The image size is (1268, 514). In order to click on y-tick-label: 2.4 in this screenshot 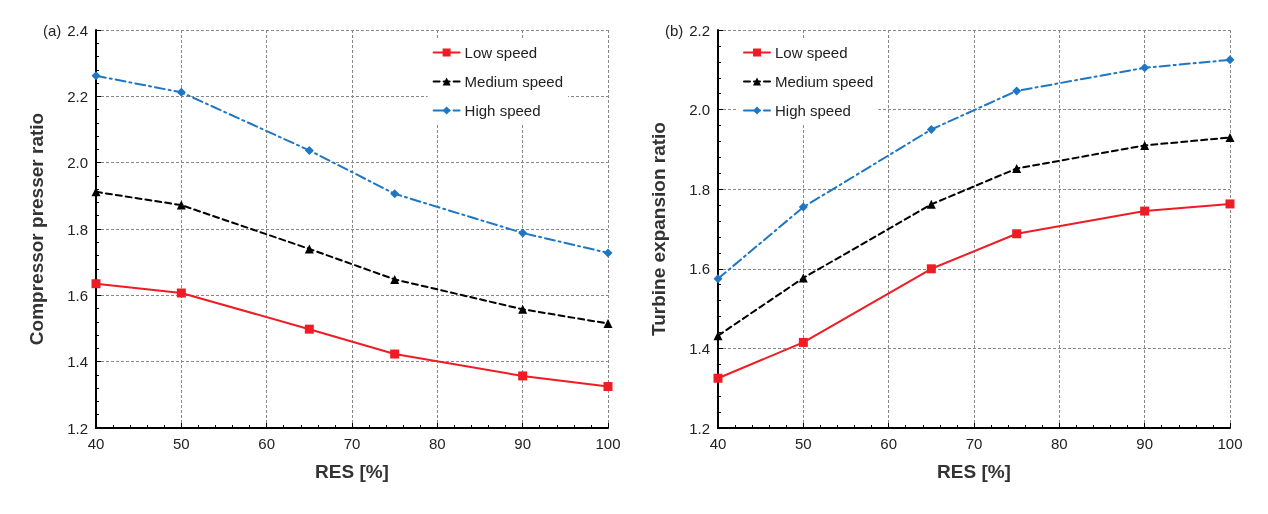, I will do `click(77, 30)`.